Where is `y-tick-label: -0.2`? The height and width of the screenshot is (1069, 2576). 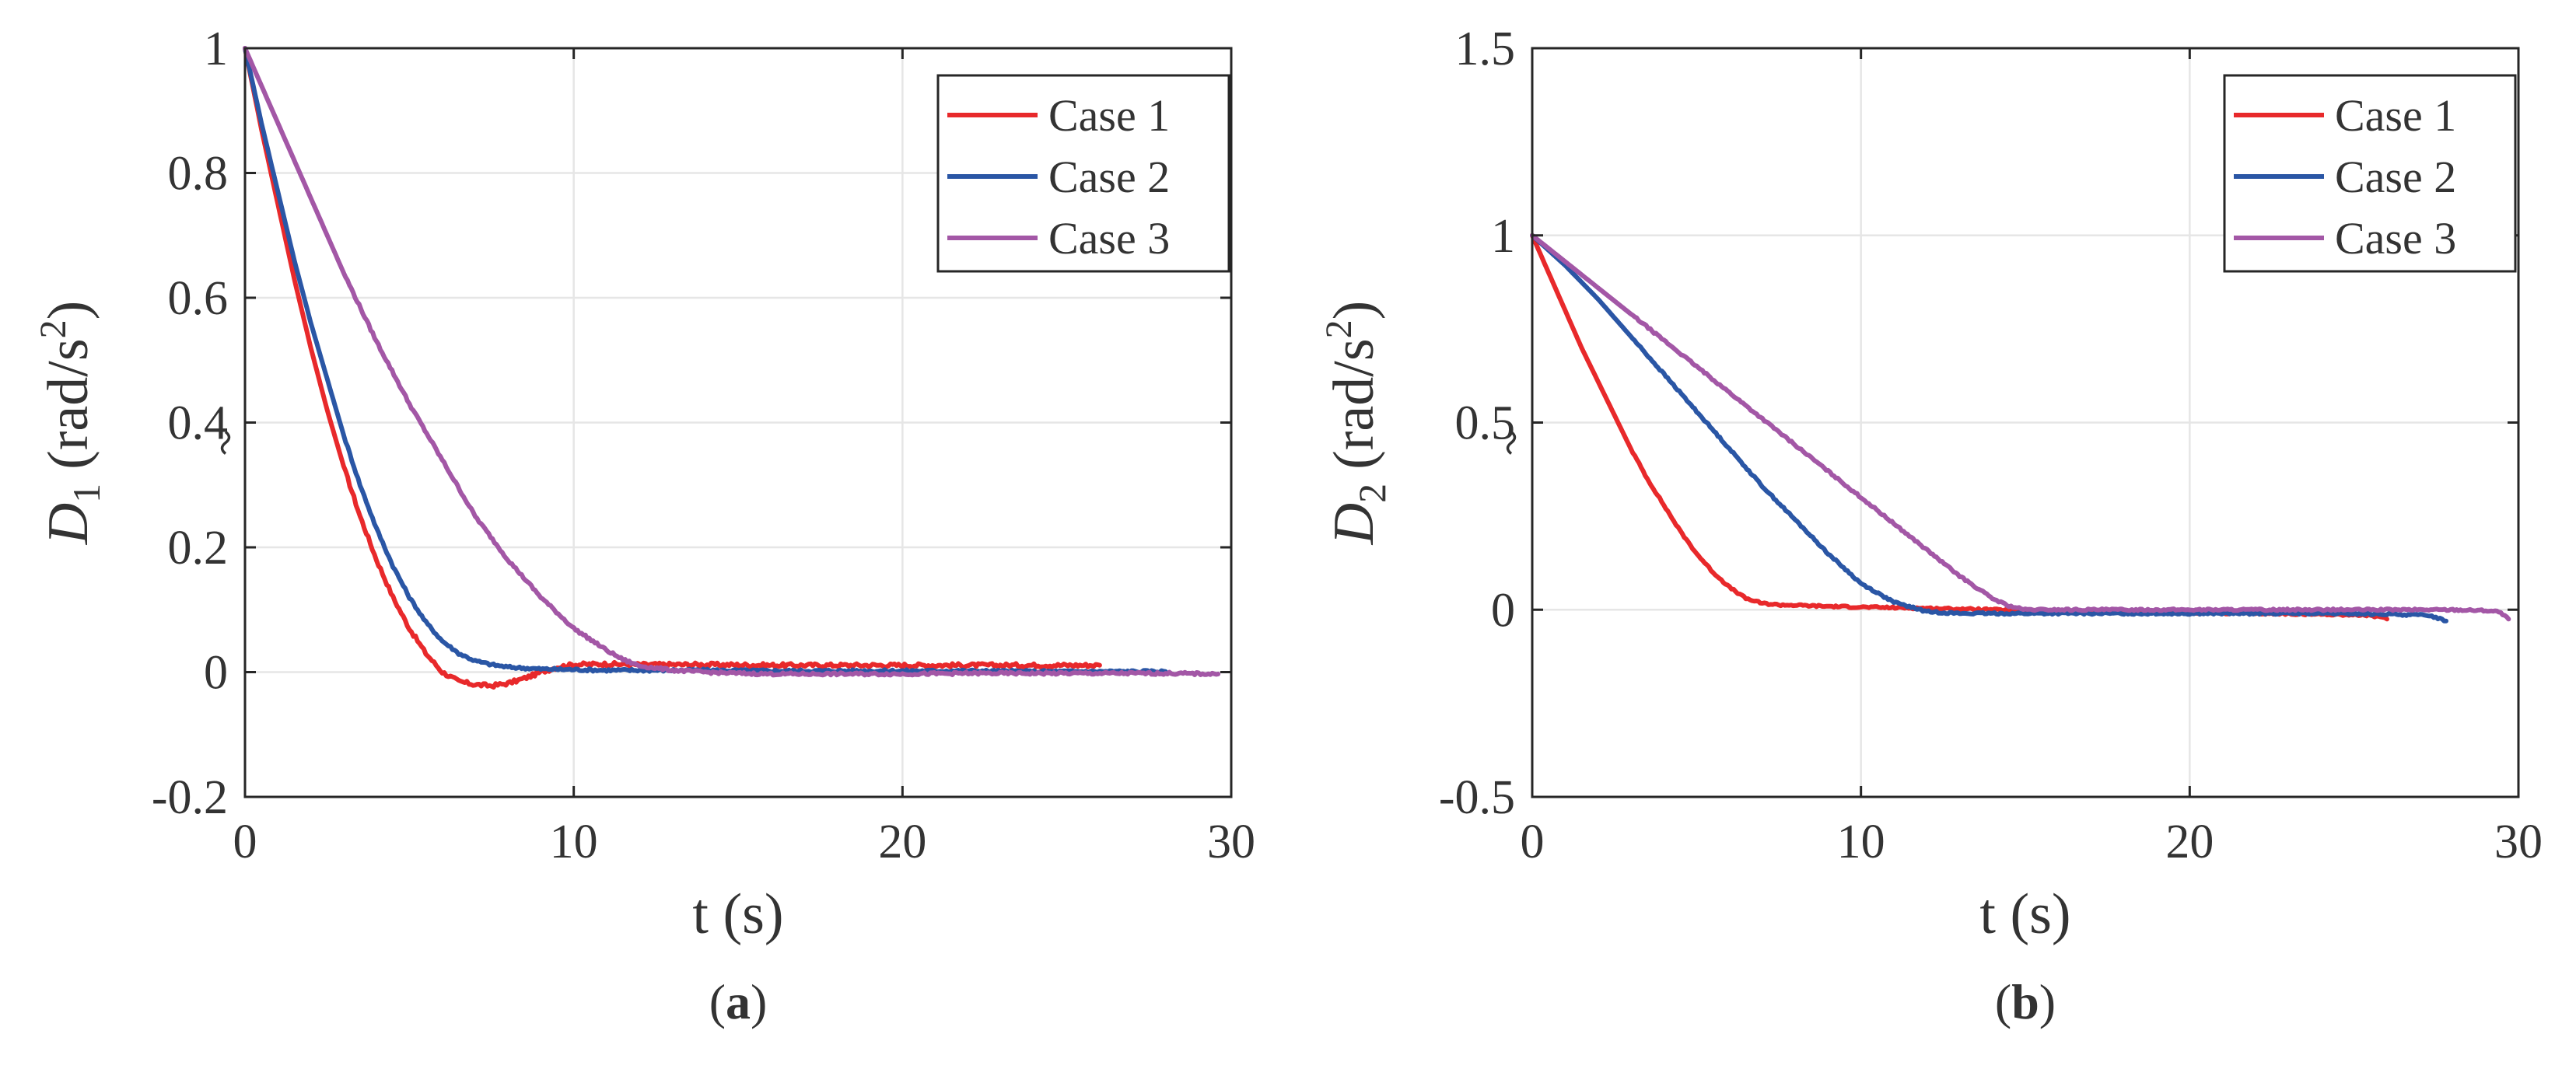
y-tick-label: -0.2 is located at coordinates (190, 797).